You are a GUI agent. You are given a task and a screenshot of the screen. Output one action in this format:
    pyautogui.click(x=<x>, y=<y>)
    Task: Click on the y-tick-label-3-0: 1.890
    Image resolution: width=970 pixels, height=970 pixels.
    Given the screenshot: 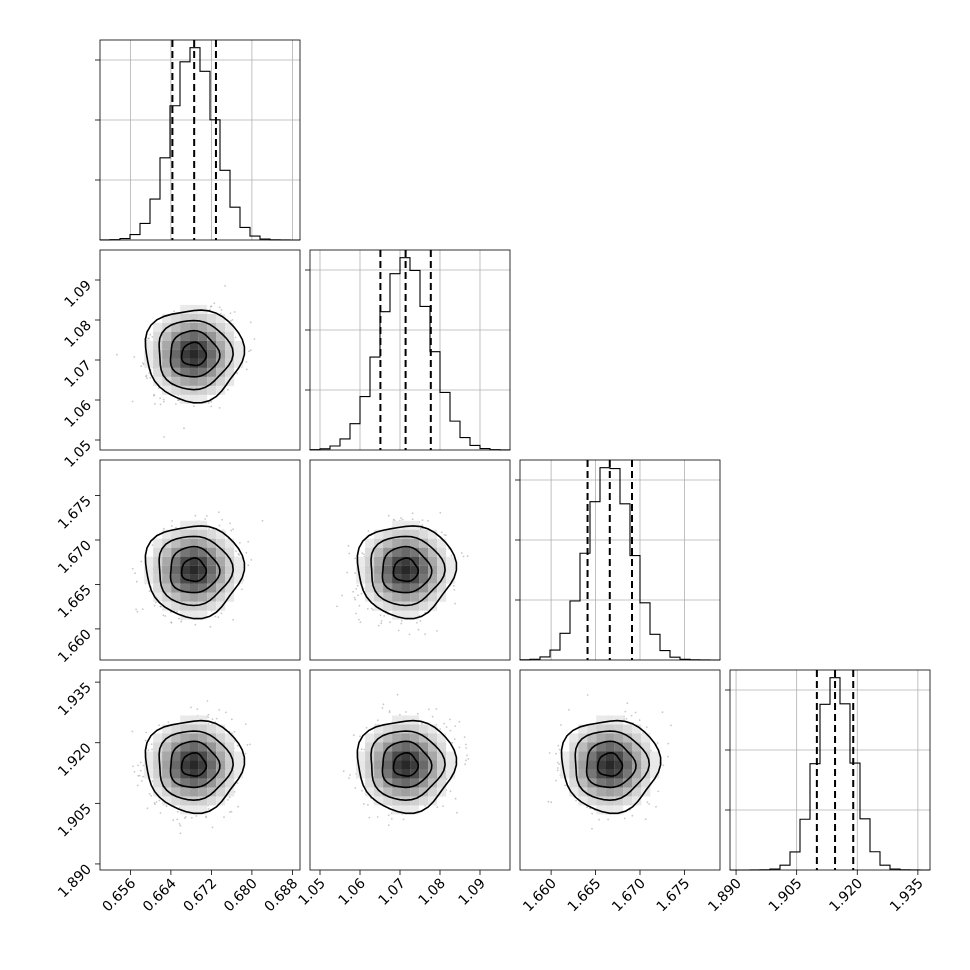 What is the action you would take?
    pyautogui.click(x=75, y=881)
    